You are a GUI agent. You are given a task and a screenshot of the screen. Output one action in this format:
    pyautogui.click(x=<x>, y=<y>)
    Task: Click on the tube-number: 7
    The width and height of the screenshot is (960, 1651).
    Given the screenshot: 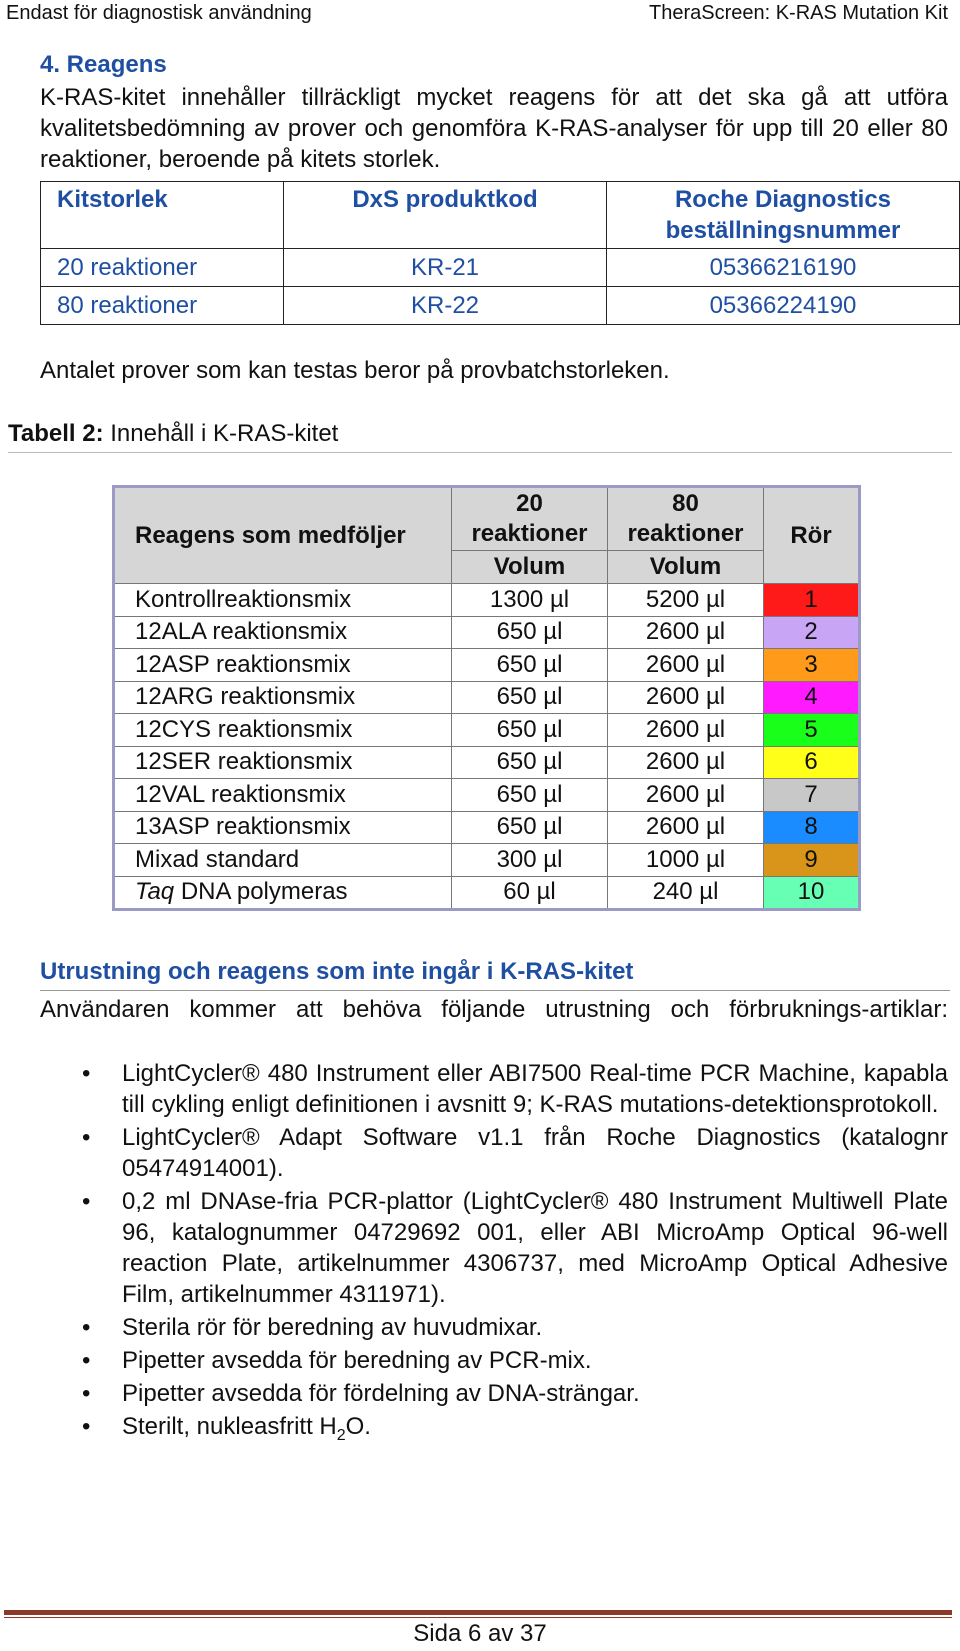 What is the action you would take?
    pyautogui.click(x=811, y=795)
    